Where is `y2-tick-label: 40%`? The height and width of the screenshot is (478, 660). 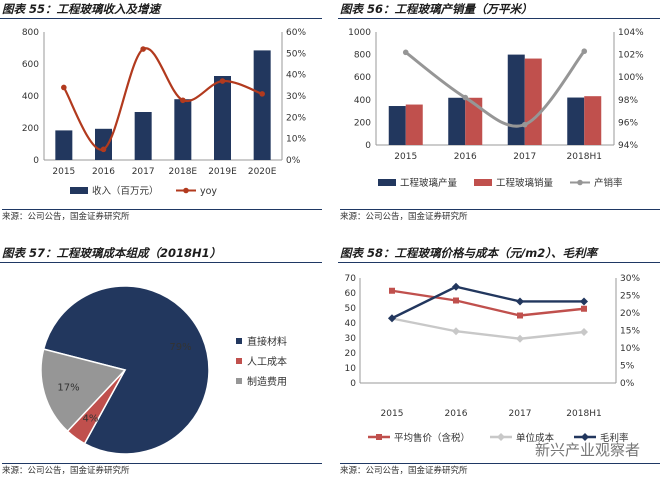 y2-tick-label: 40% is located at coordinates (296, 76).